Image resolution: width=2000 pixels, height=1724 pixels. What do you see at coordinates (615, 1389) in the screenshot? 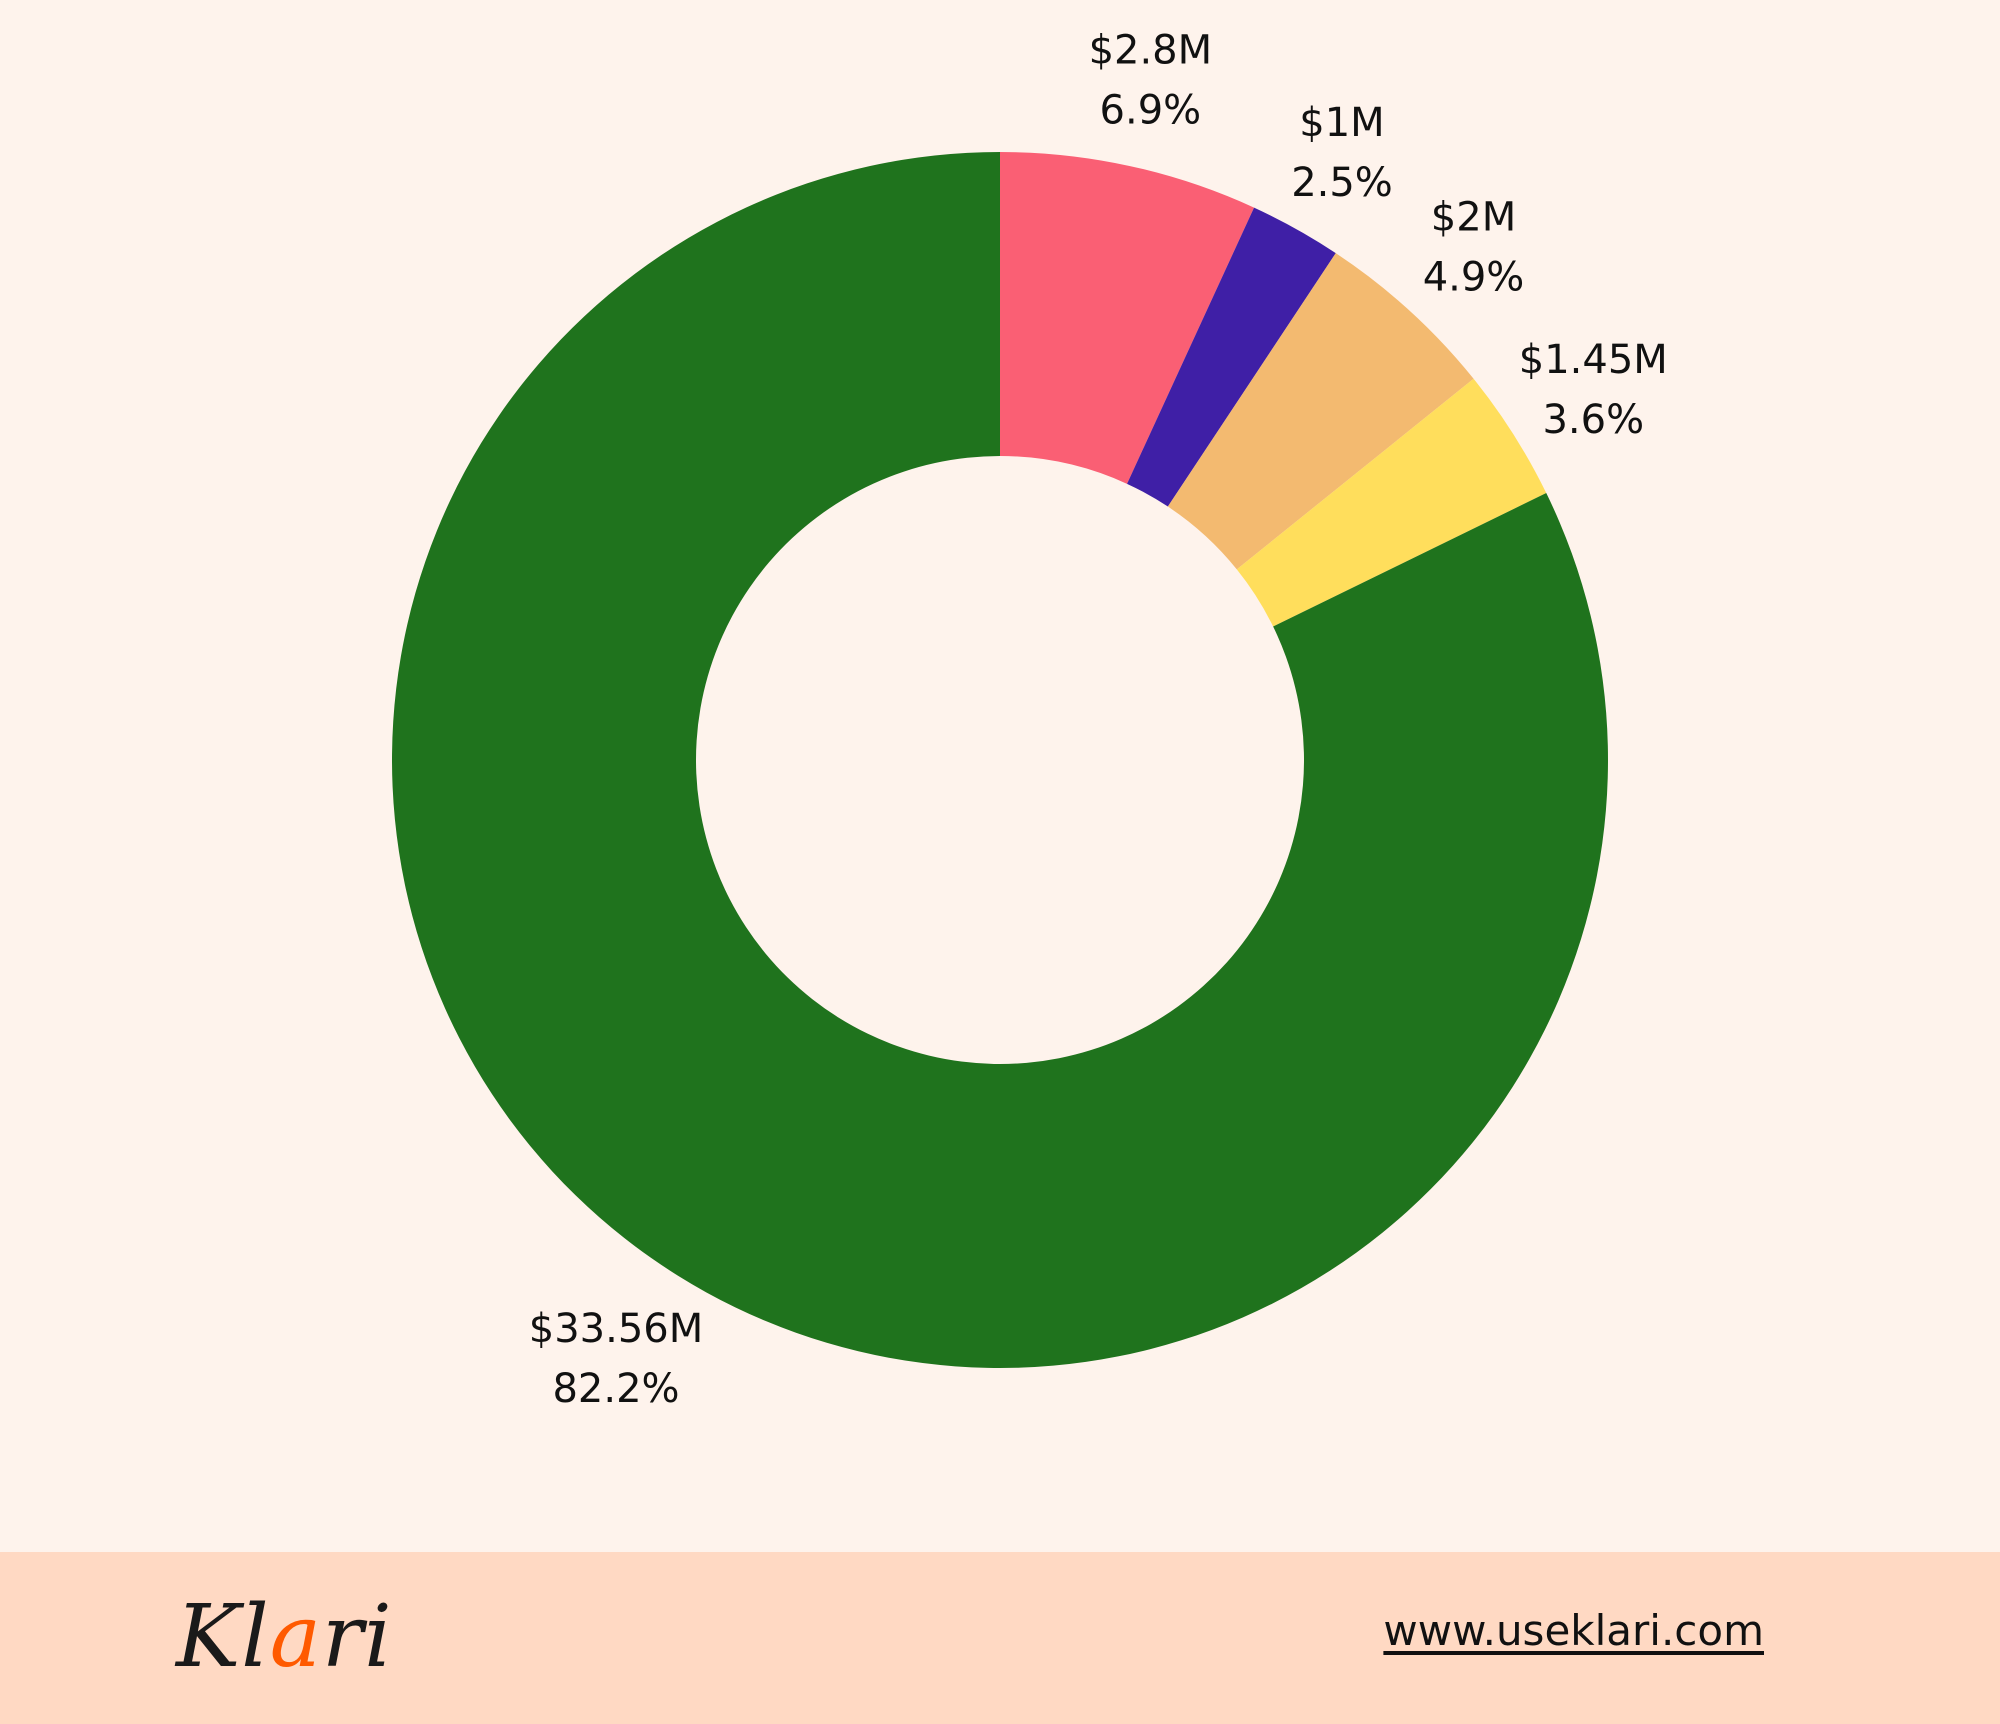
I see `slice-percent-label: 82.2%` at bounding box center [615, 1389].